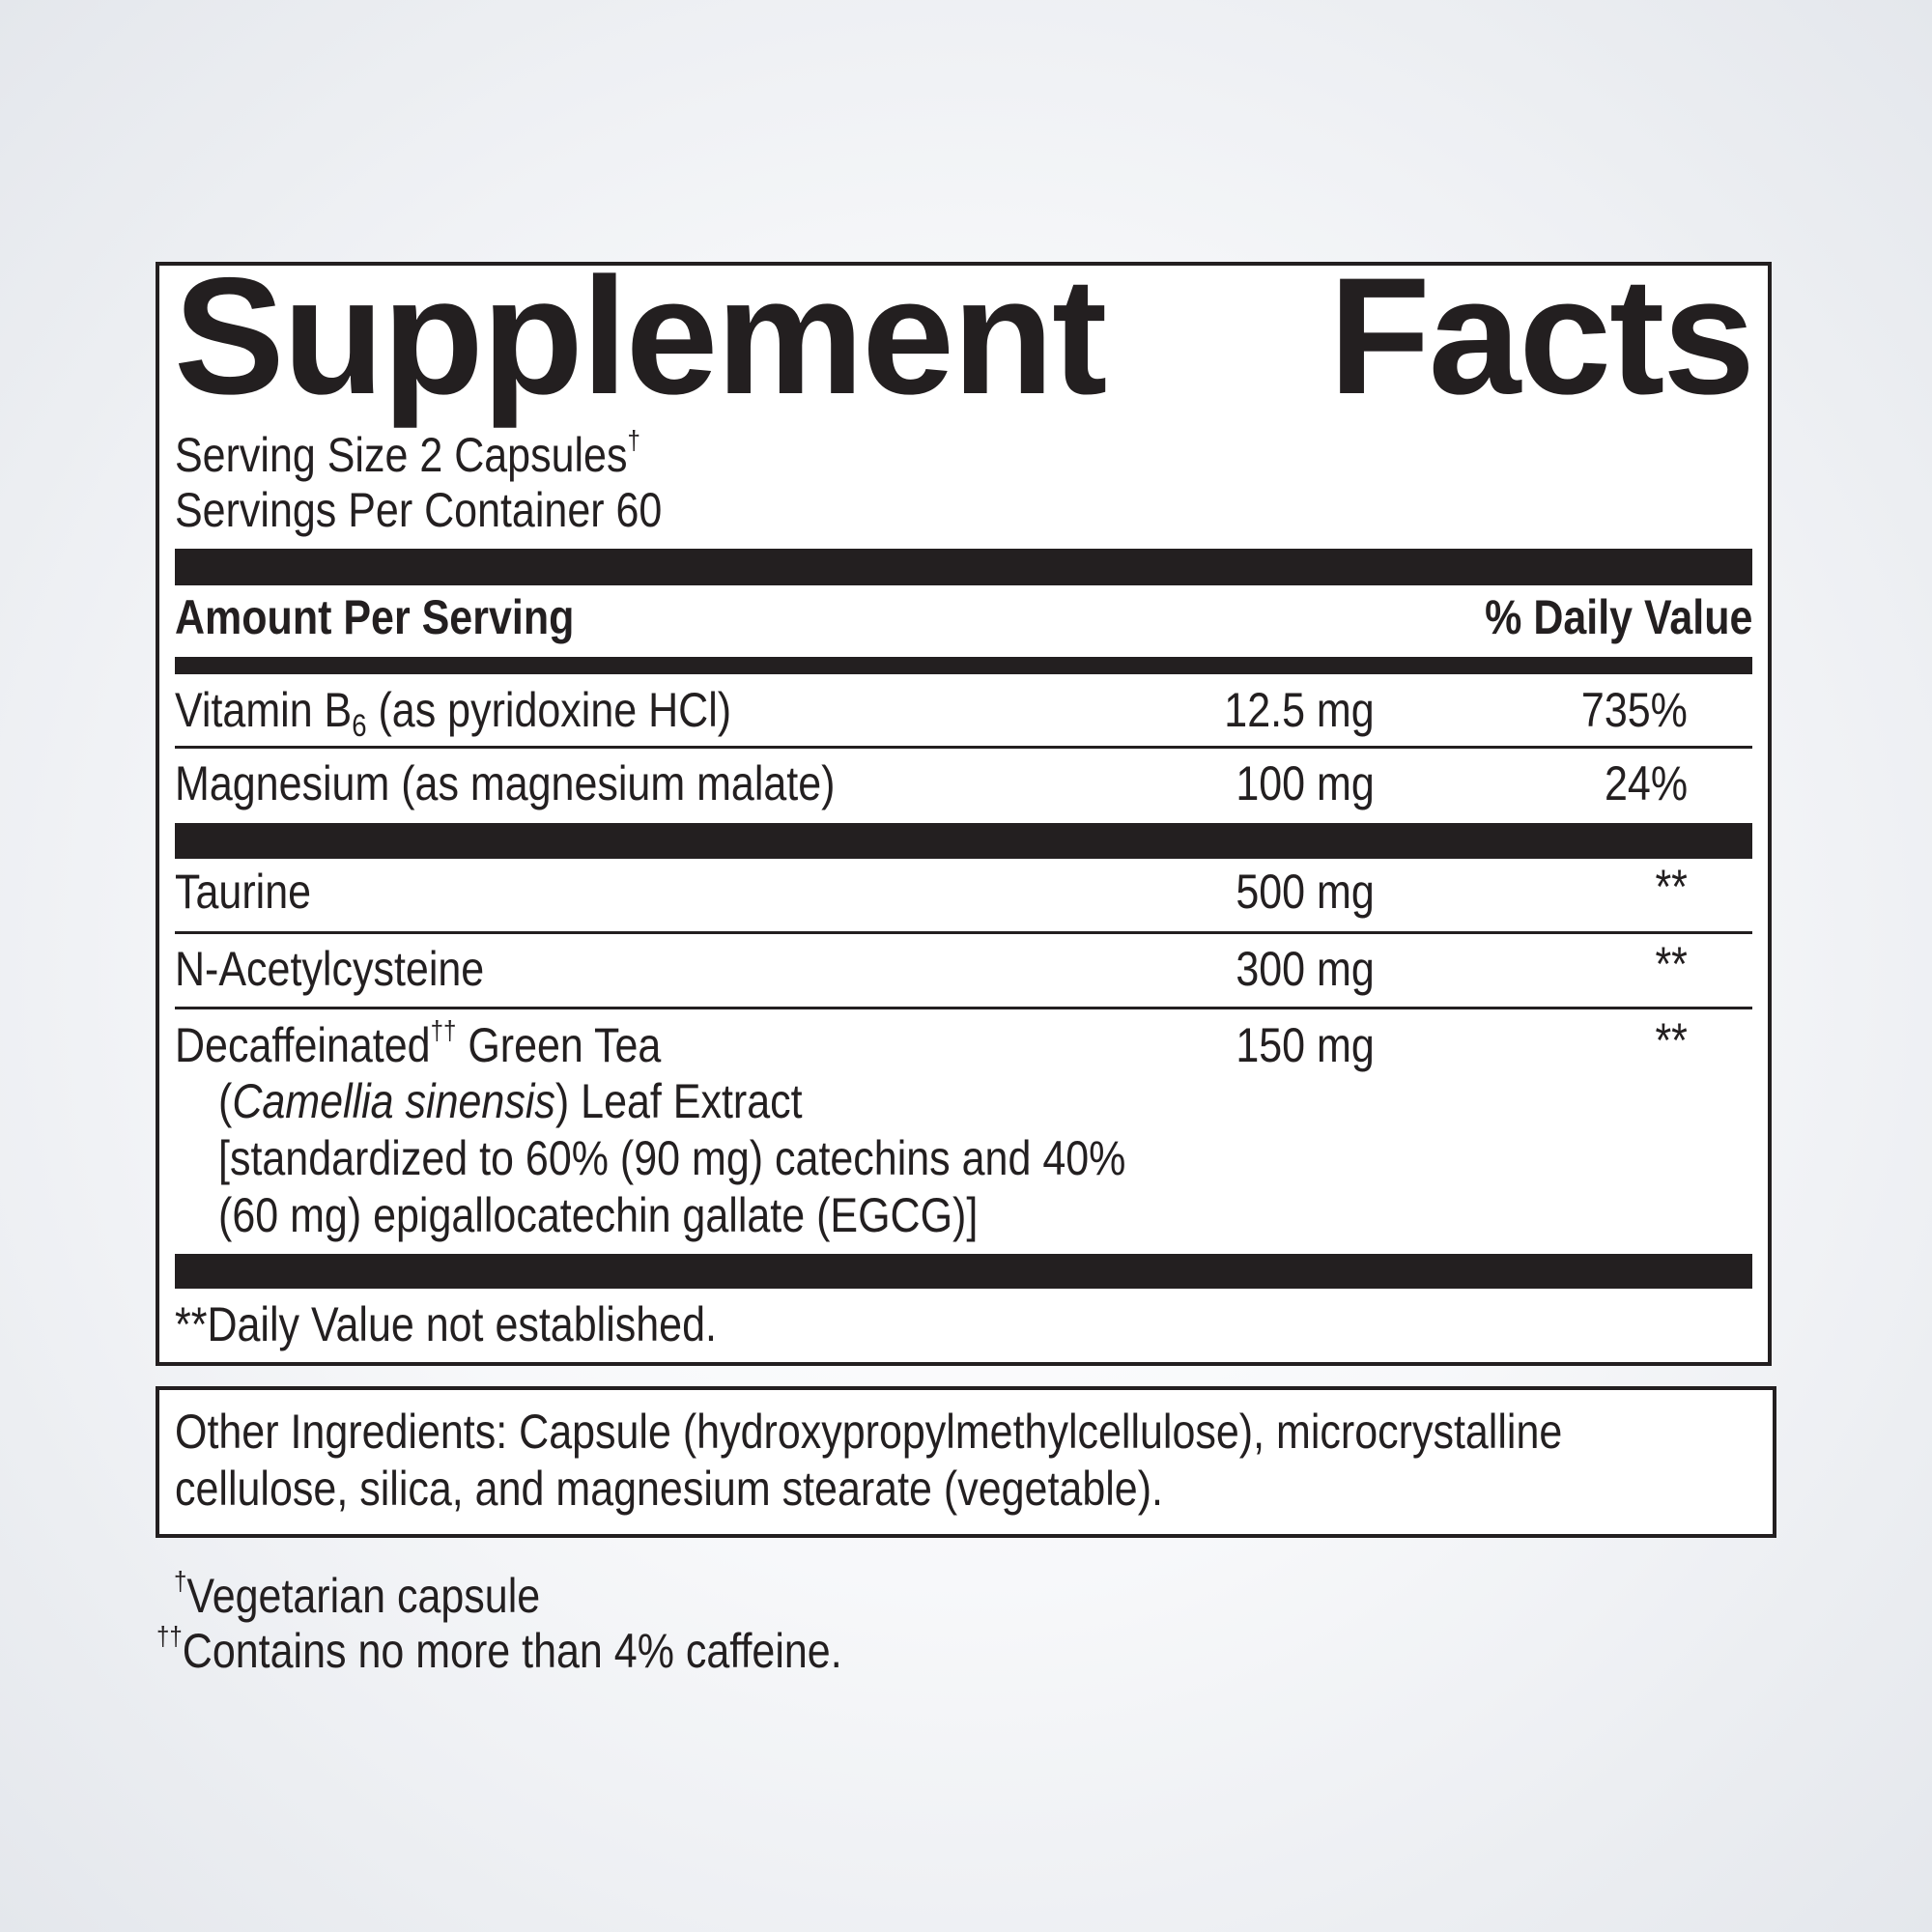  I want to click on nutrient-name: Magnesium (as magnesium malate), so click(505, 783).